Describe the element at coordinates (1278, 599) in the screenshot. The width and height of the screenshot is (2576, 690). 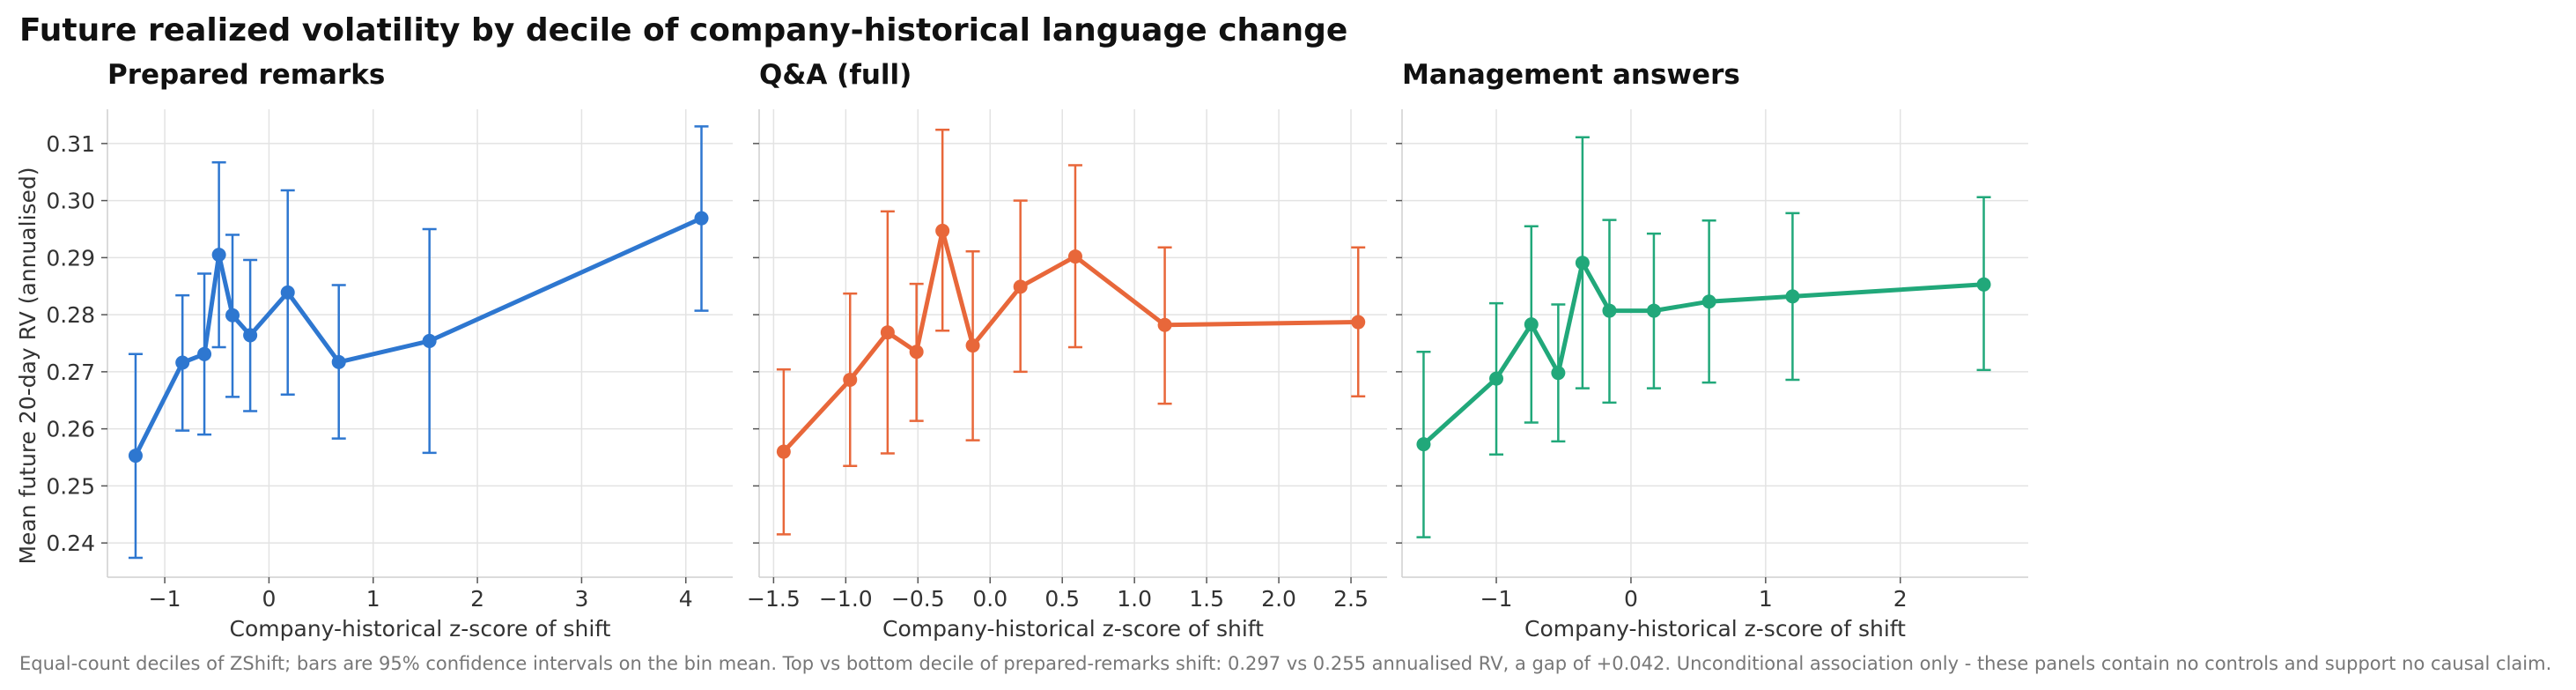
I see `x-tick-label: 2.0` at that location.